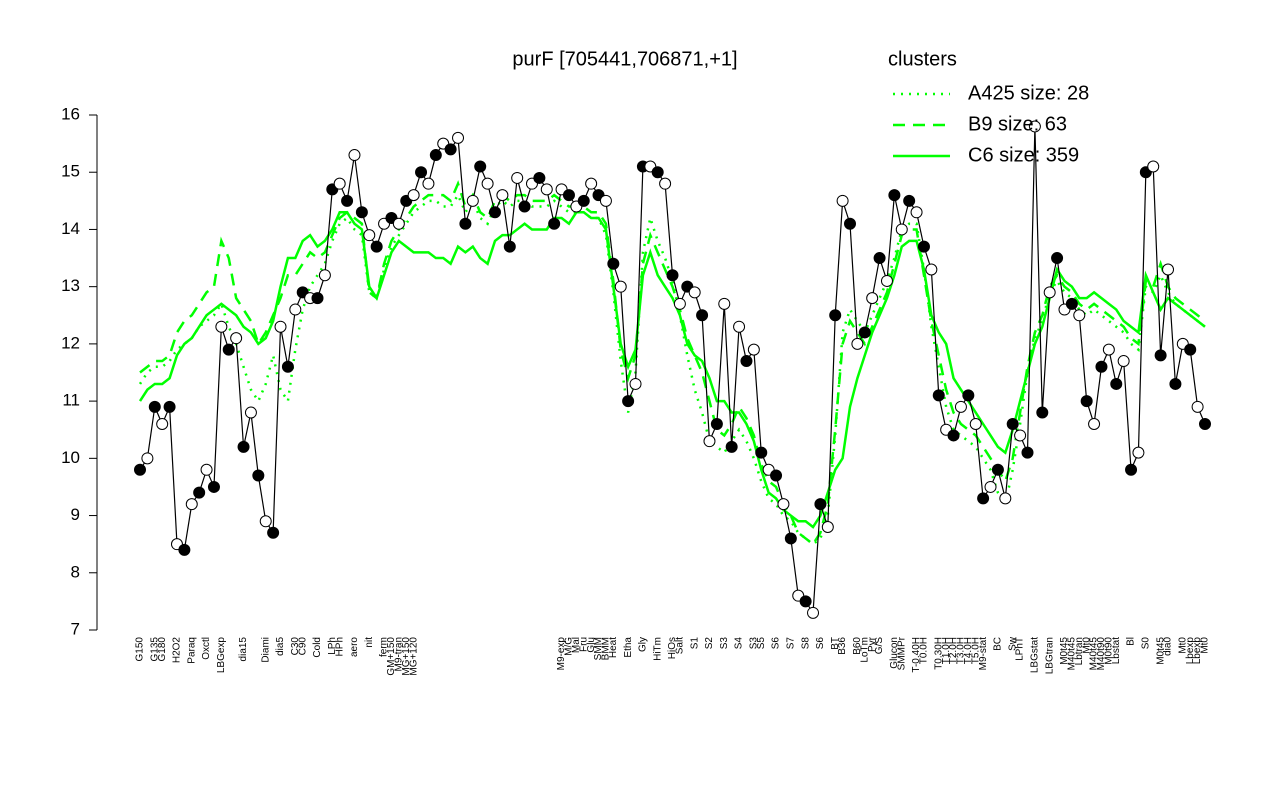 Image resolution: width=1280 pixels, height=800 pixels. What do you see at coordinates (953, 650) in the screenshot?
I see `x-tick-label: T2.0H` at bounding box center [953, 650].